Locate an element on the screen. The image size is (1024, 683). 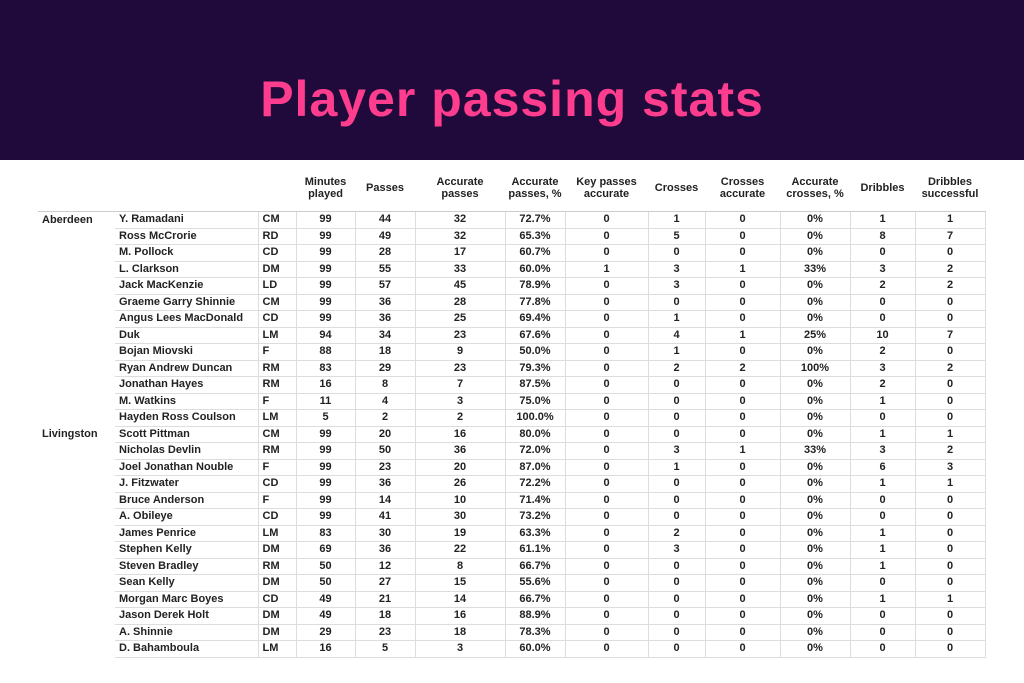
stat-cell: 49 is located at coordinates (326, 616).